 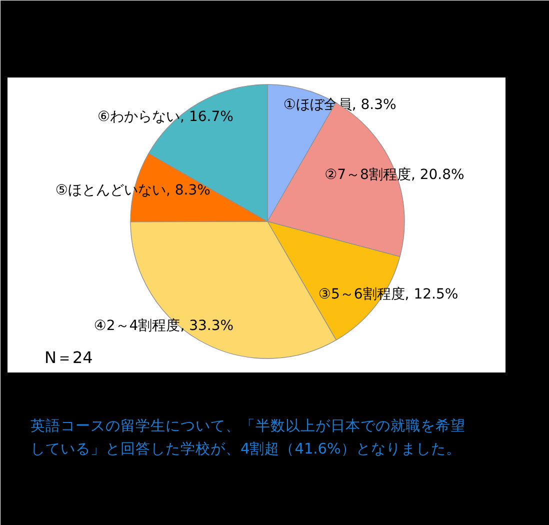 I want to click on text: N＝24, so click(x=68, y=357).